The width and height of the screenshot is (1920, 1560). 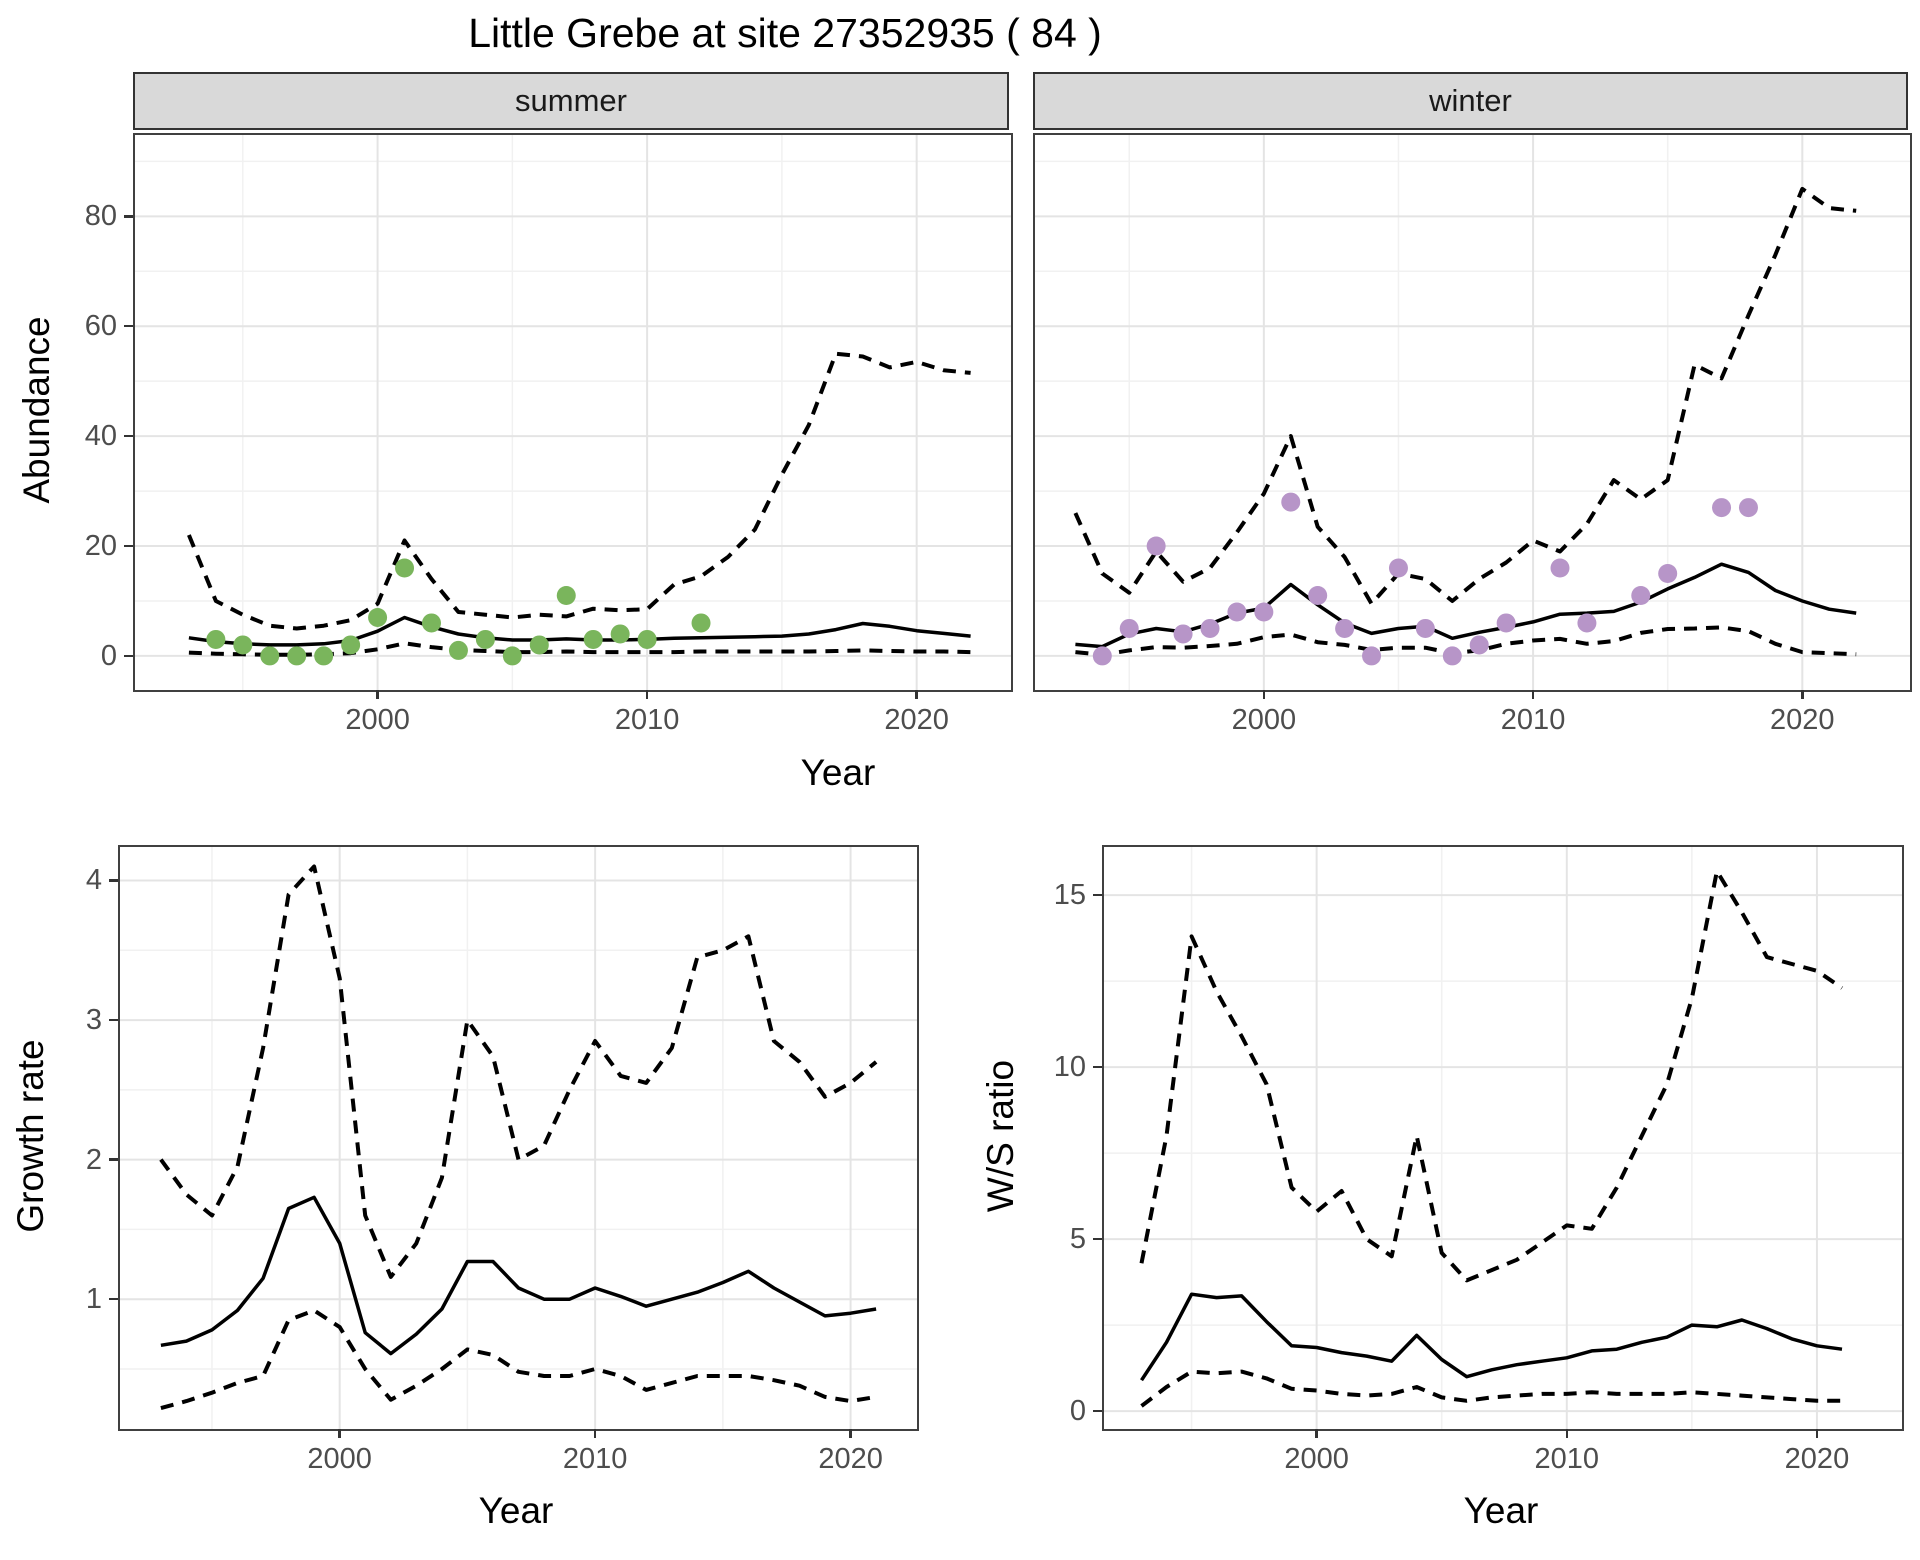 I want to click on y-axis-label-growth-rate: Growth rate, so click(x=30, y=1136).